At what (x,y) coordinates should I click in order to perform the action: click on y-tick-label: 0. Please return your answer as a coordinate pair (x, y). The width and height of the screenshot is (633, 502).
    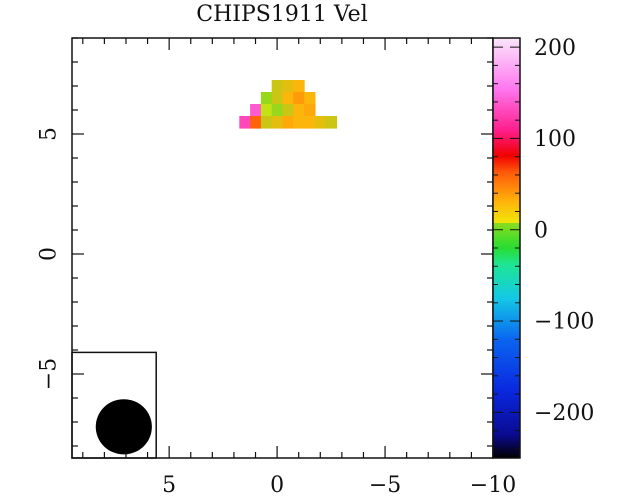
    Looking at the image, I should click on (49, 254).